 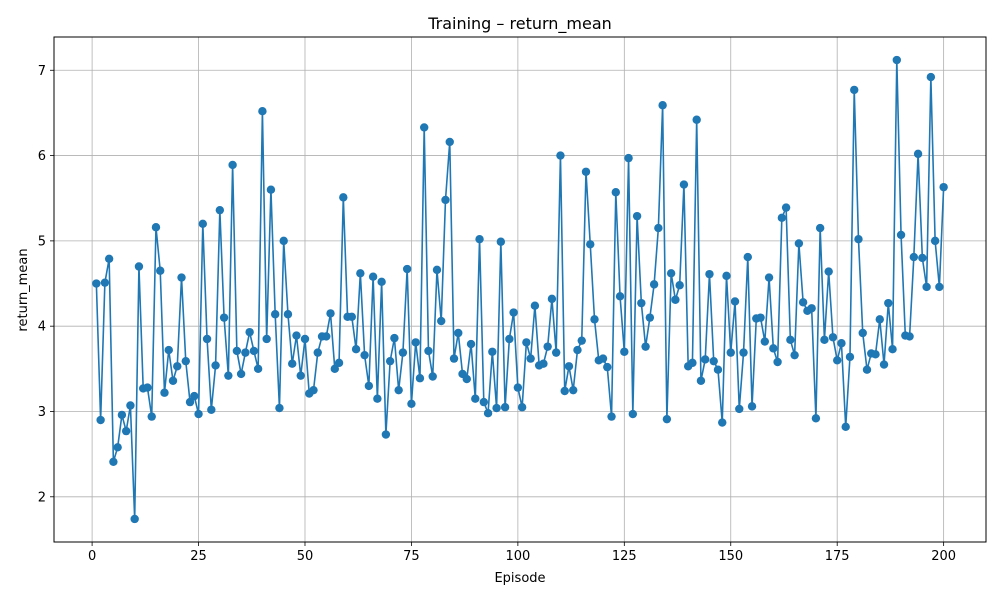 What do you see at coordinates (730, 556) in the screenshot?
I see `x-tick-label: 150` at bounding box center [730, 556].